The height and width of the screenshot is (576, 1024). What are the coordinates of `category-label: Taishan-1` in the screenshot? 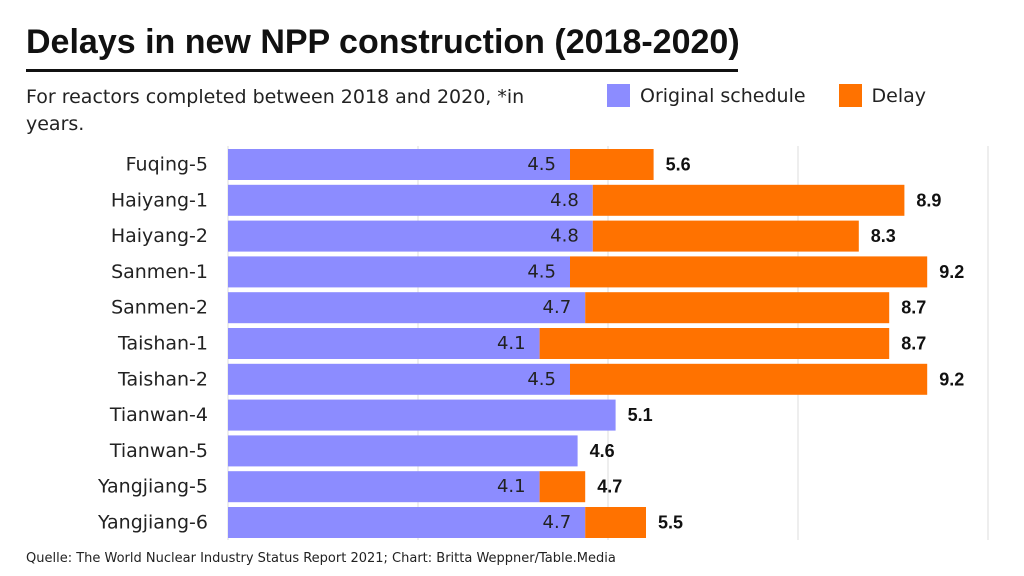 It's located at (162, 344).